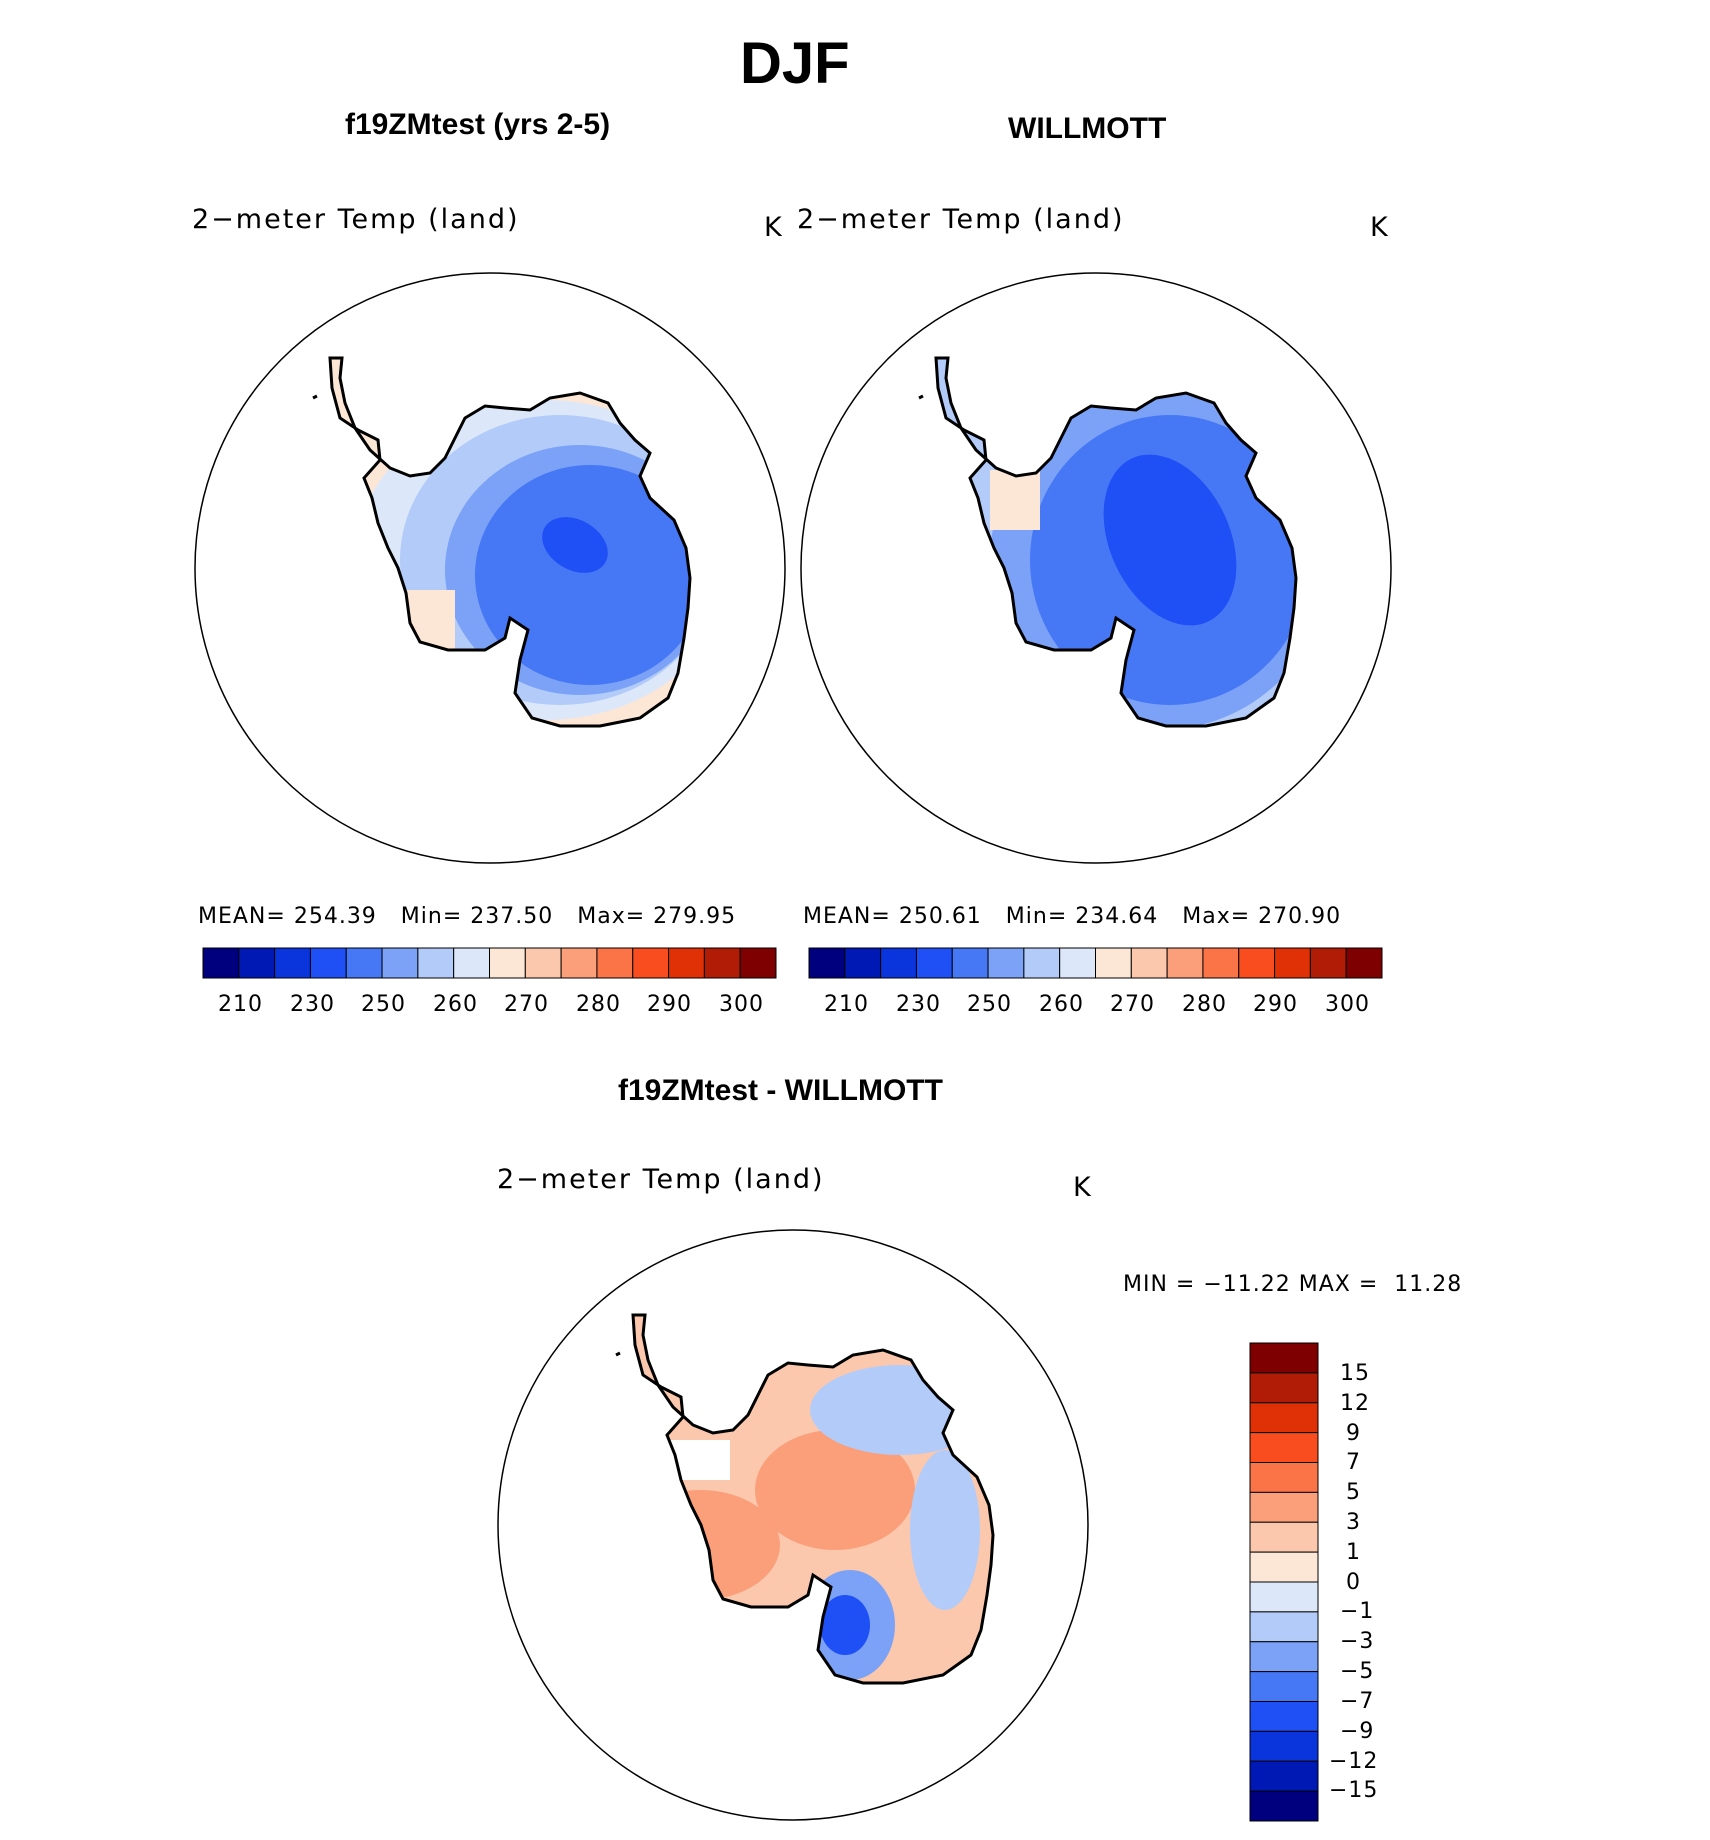  What do you see at coordinates (847, 916) in the screenshot?
I see `panel-2-mean-label: MEAN=` at bounding box center [847, 916].